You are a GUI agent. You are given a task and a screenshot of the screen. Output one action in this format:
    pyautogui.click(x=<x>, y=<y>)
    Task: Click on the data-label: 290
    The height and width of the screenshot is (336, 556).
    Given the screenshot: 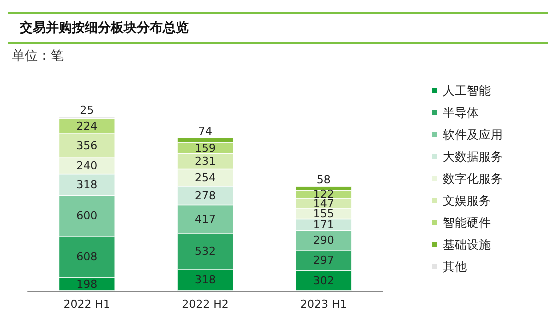 What is the action you would take?
    pyautogui.click(x=323, y=241)
    